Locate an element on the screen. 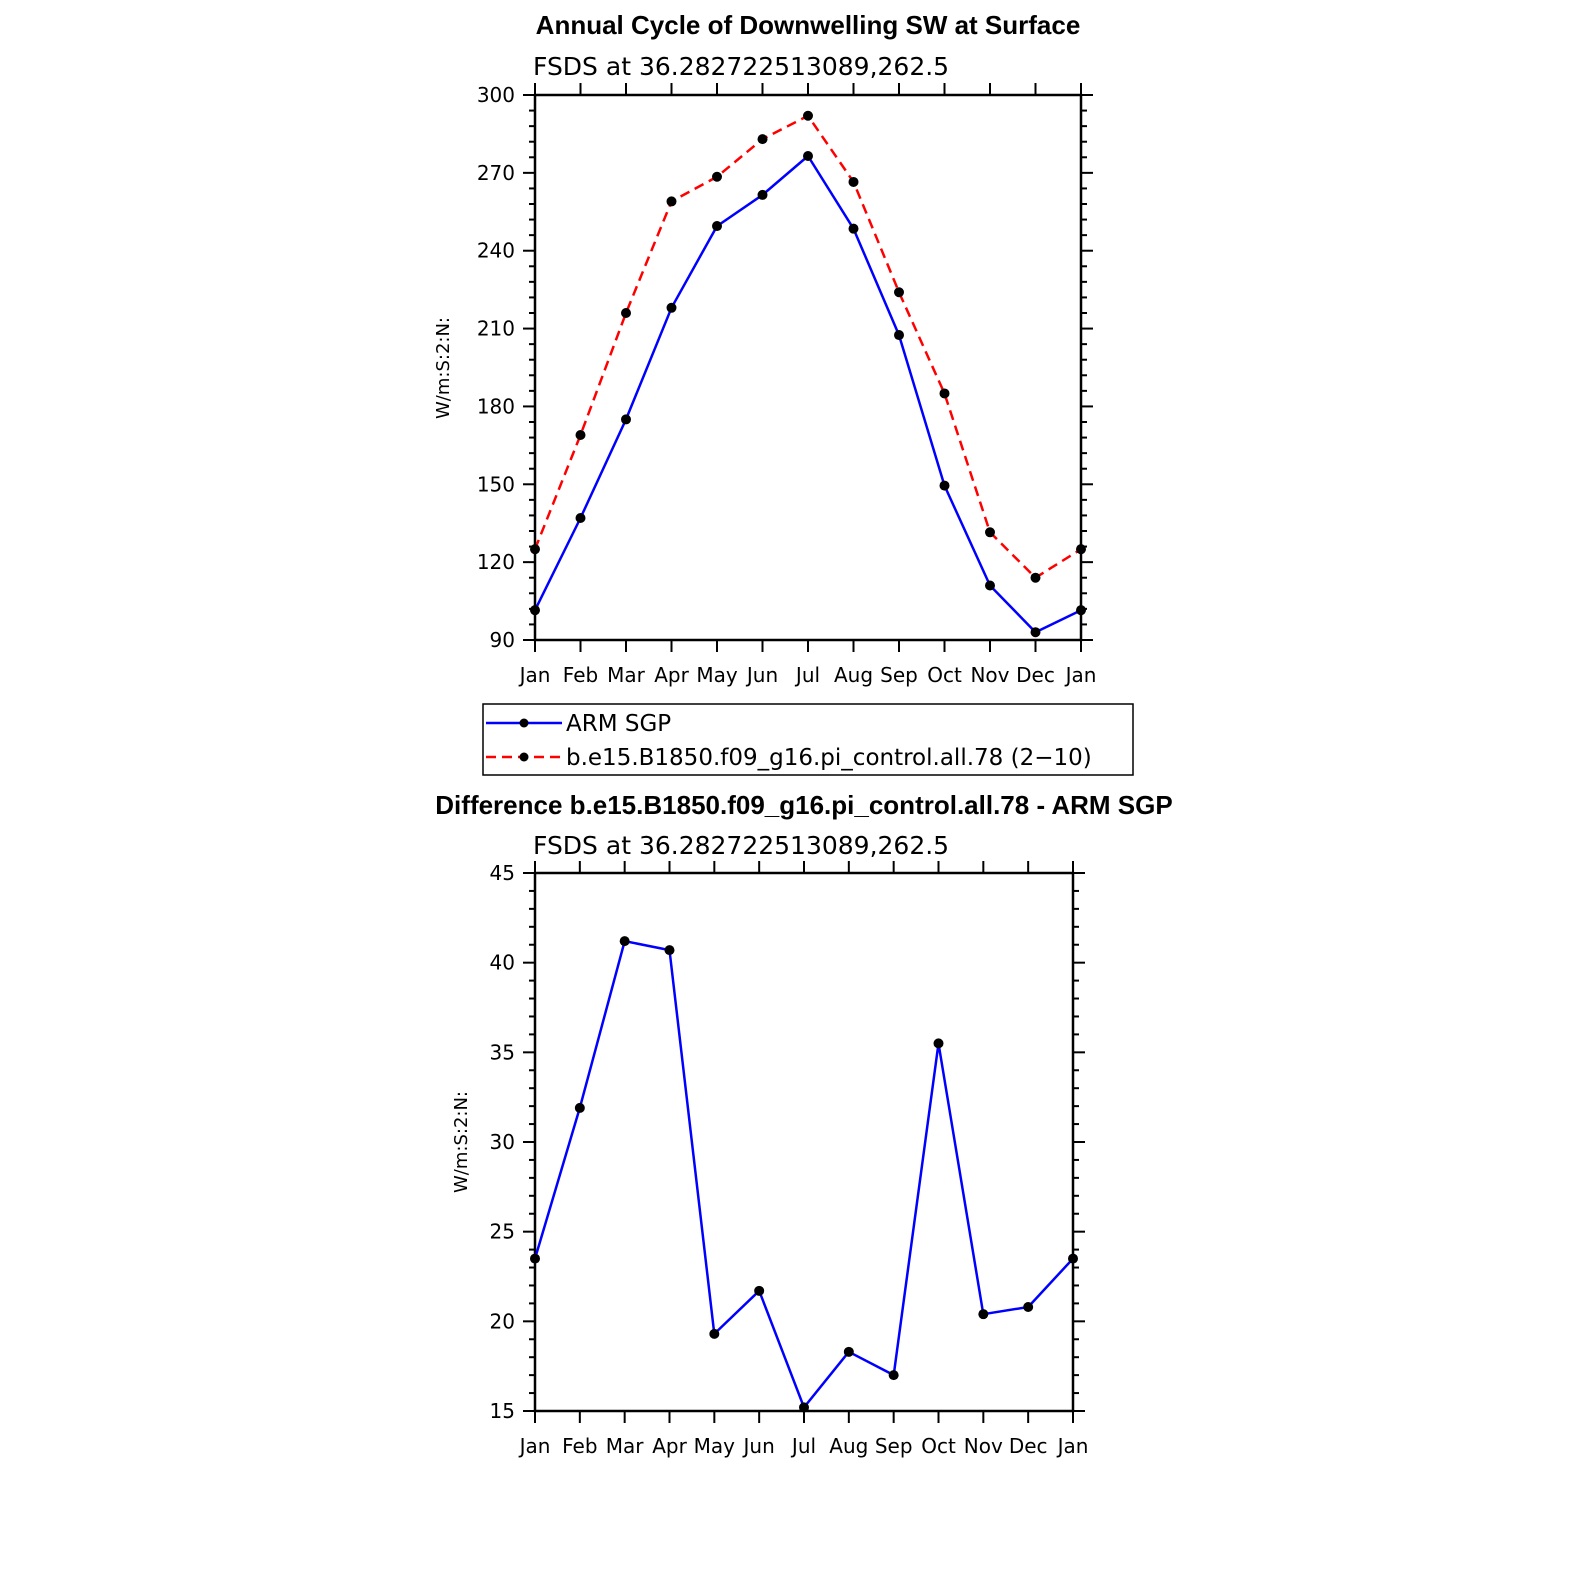 This screenshot has width=1574, height=1574. chart1-y-tick-label: 300 is located at coordinates (496, 95).